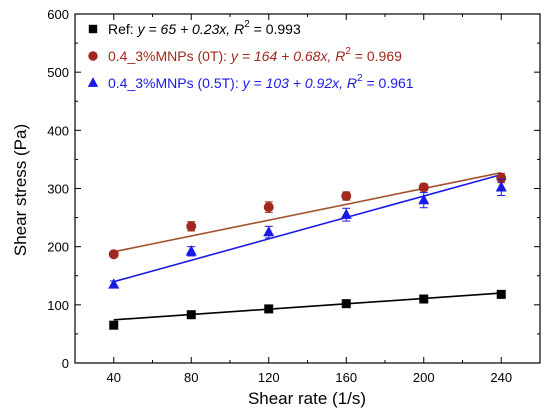 The width and height of the screenshot is (550, 420). Describe the element at coordinates (424, 377) in the screenshot. I see `x-tick-label: 200` at that location.